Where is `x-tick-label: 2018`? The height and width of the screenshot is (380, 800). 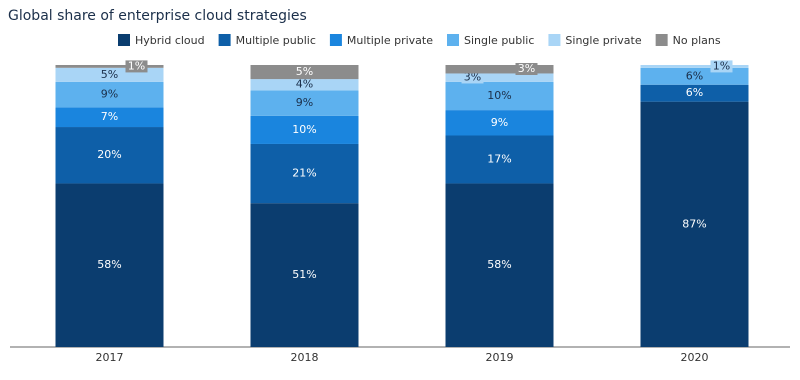
x-tick-label: 2018 is located at coordinates (305, 357).